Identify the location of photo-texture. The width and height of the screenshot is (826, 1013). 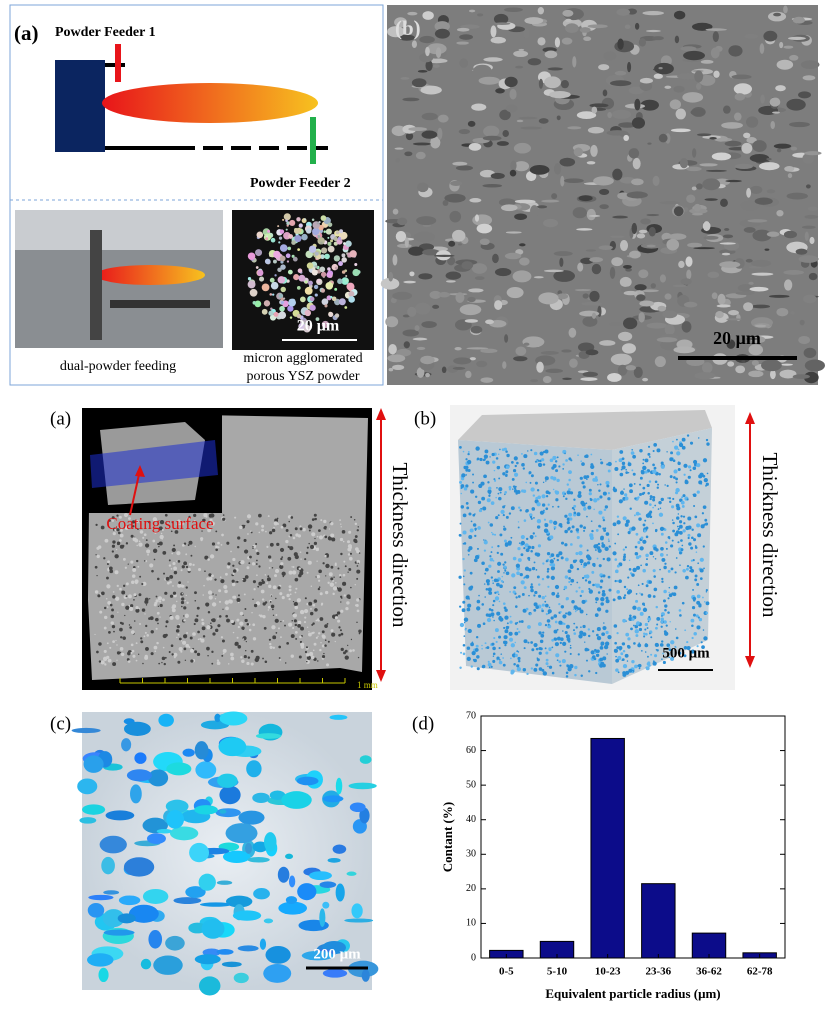
(584, 556).